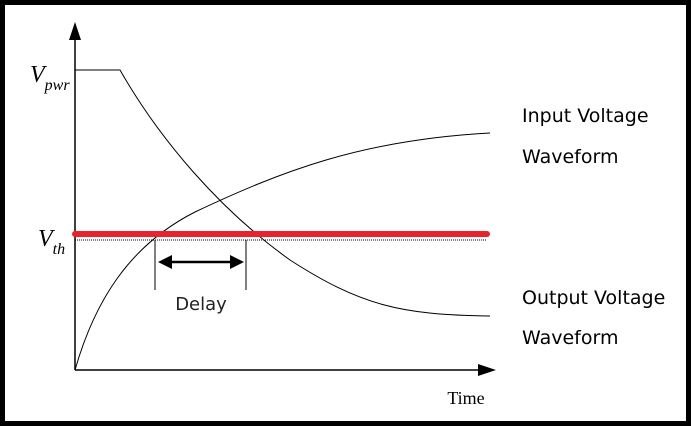 The image size is (691, 426). I want to click on curve-label: Input Voltage, so click(585, 116).